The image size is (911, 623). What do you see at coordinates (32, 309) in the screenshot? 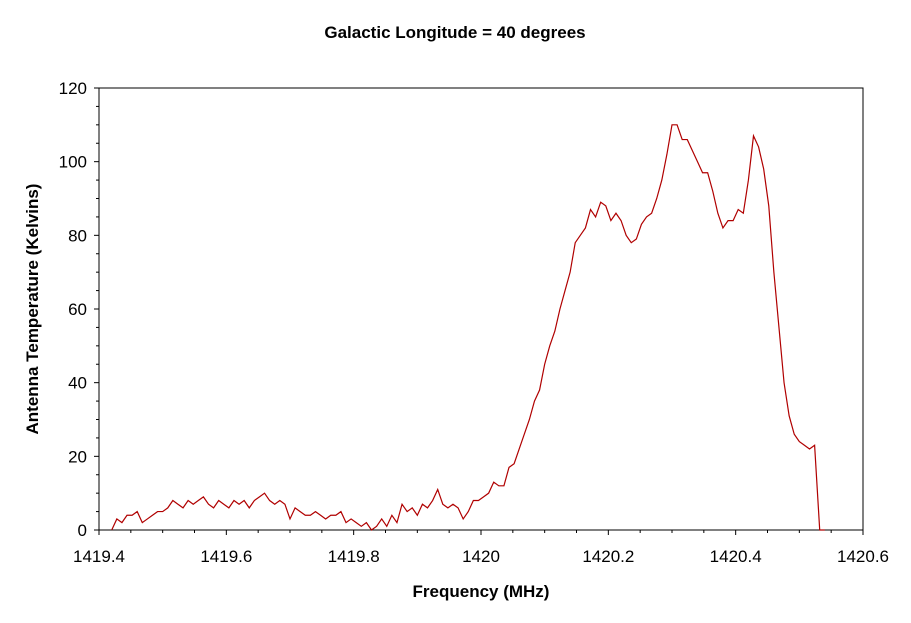
I see `y-axis-label: Antenna Temperature (Kelvins)` at bounding box center [32, 309].